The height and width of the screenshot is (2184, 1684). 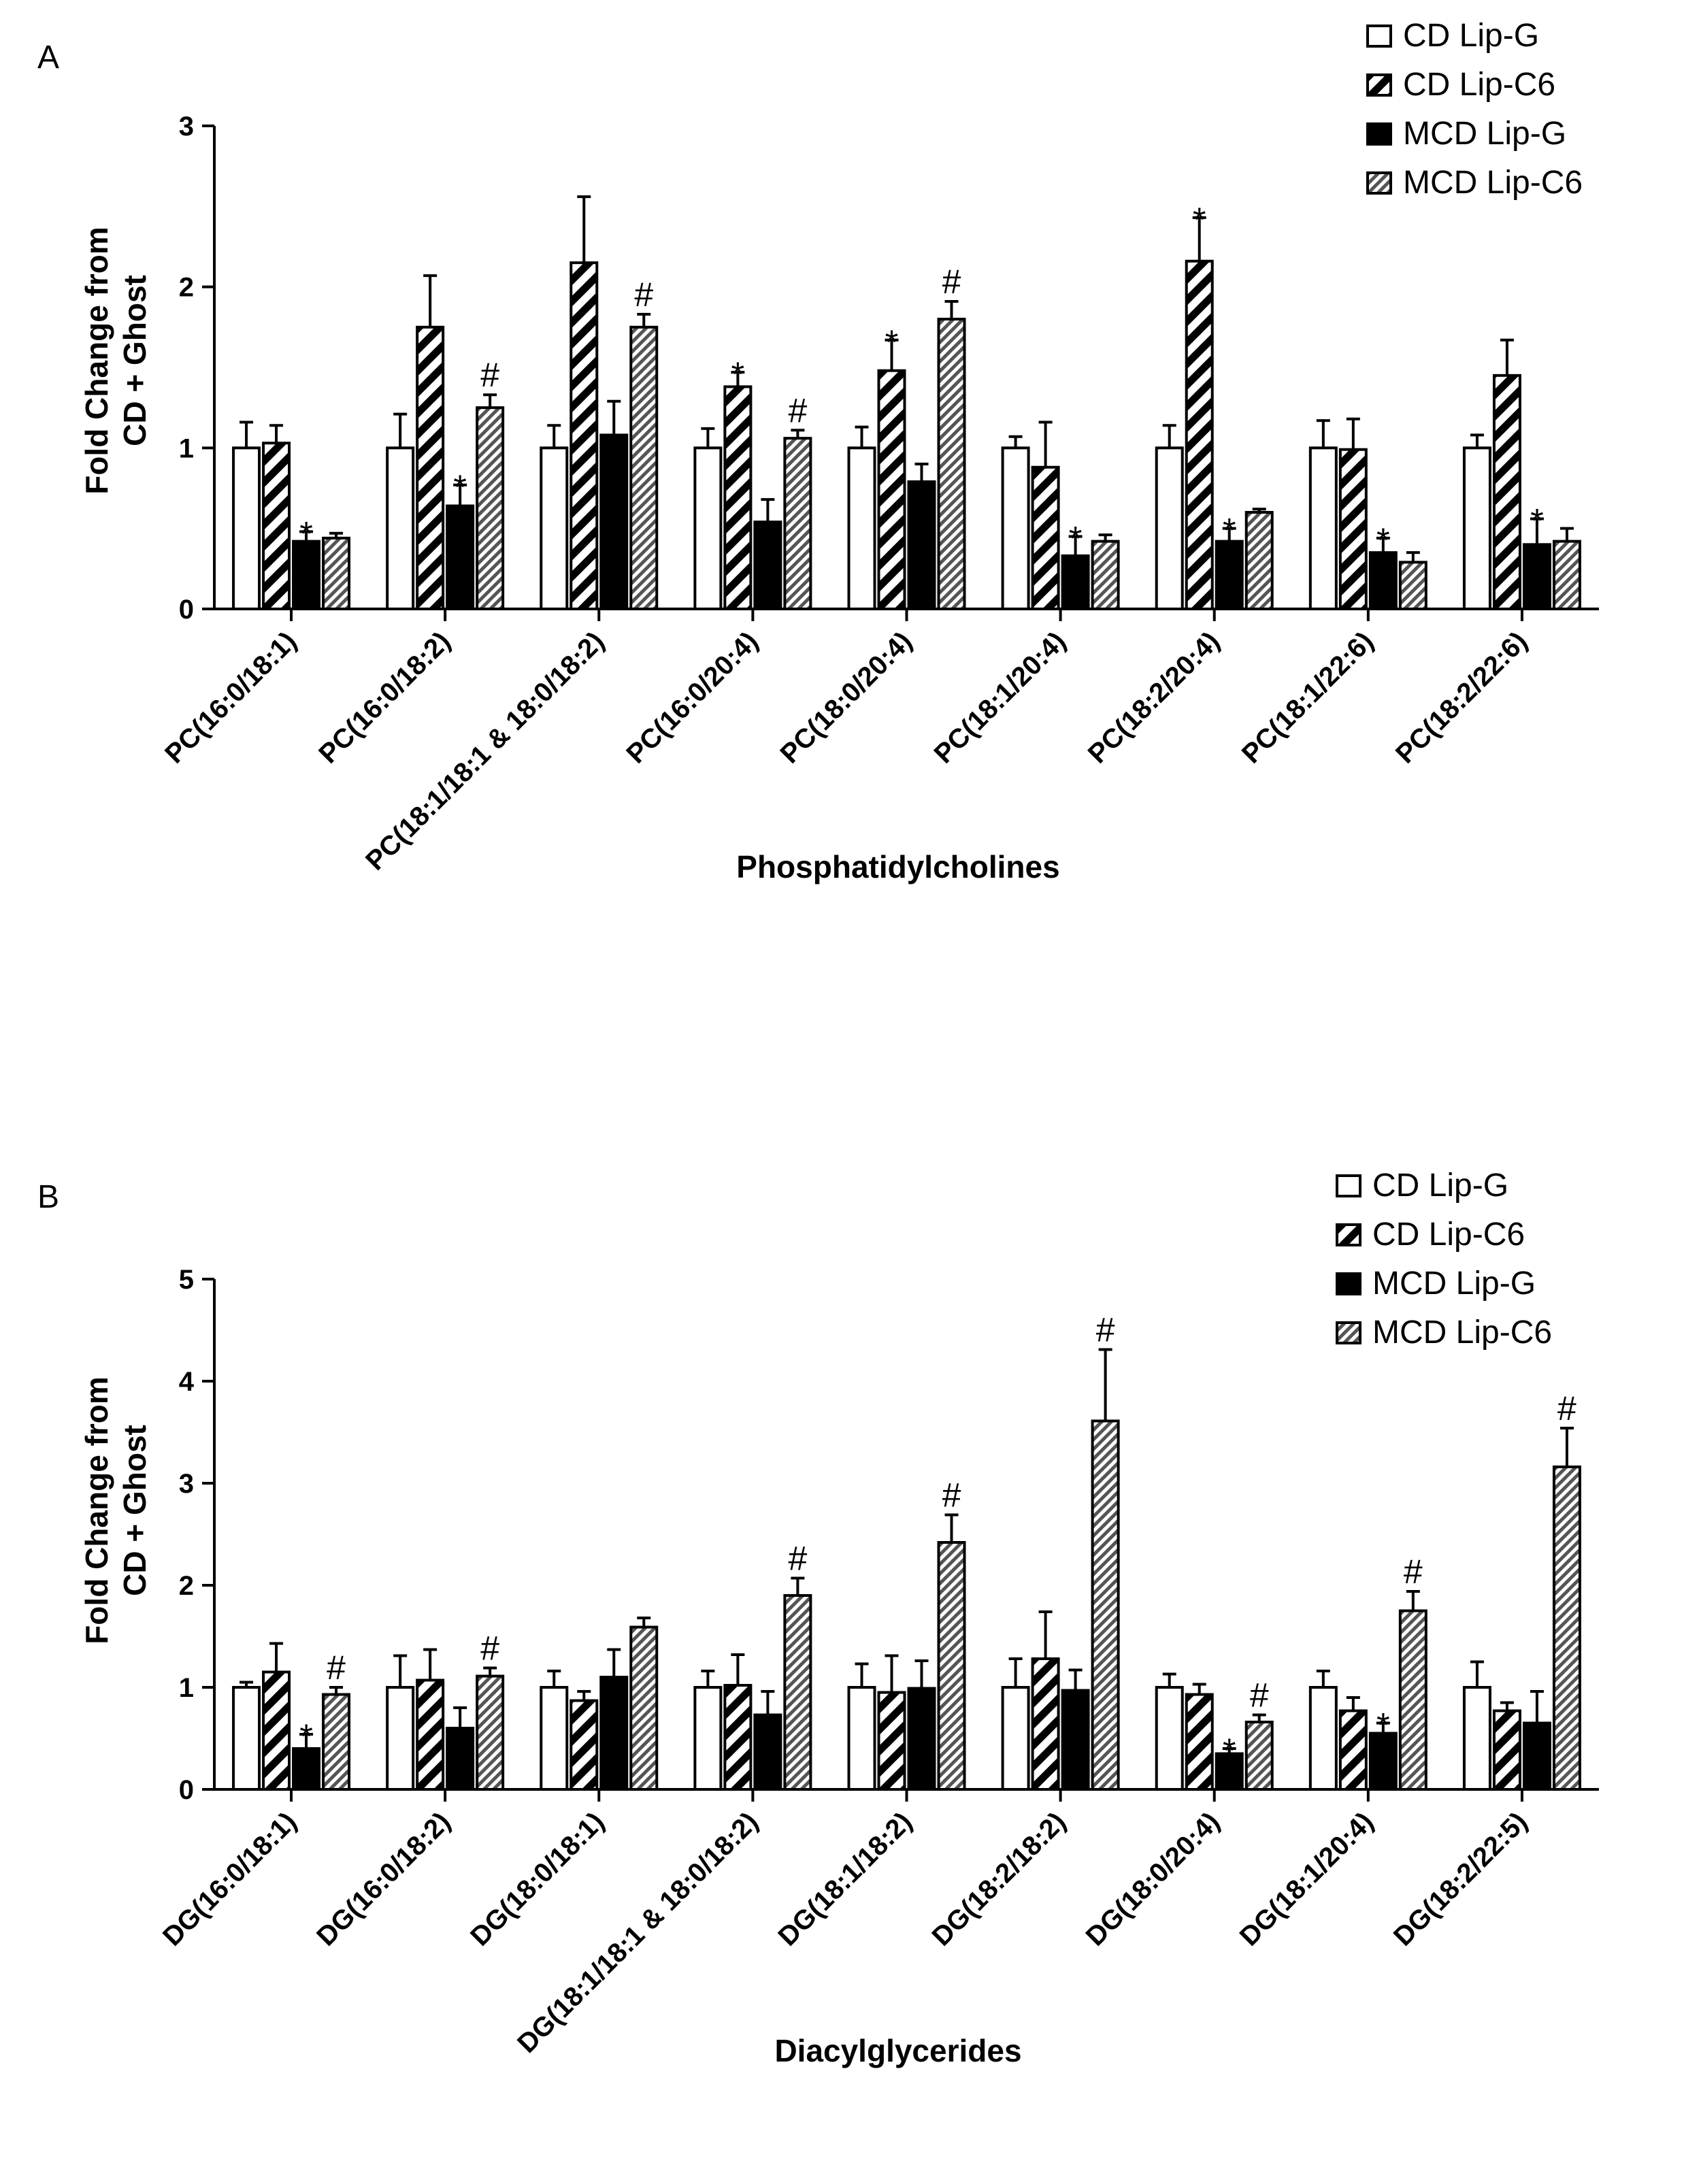 I want to click on y-tick-label: 1, so click(x=187, y=1688).